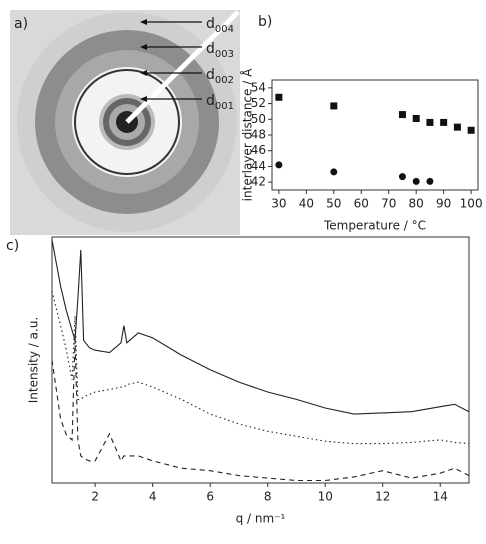 This screenshot has width=486, height=544. Describe the element at coordinates (416, 204) in the screenshot. I see `x-tick-label: 80` at that location.